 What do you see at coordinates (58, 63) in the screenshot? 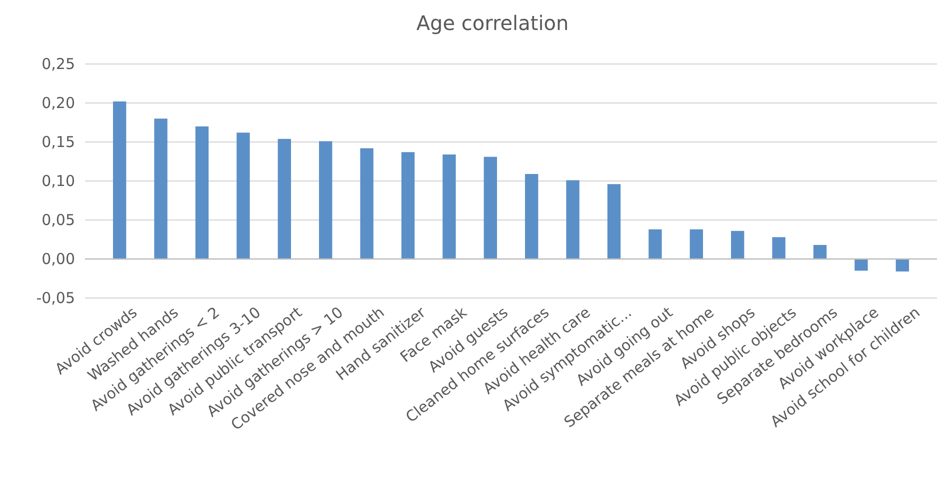
I see `y-tick-label: 0,25` at bounding box center [58, 63].